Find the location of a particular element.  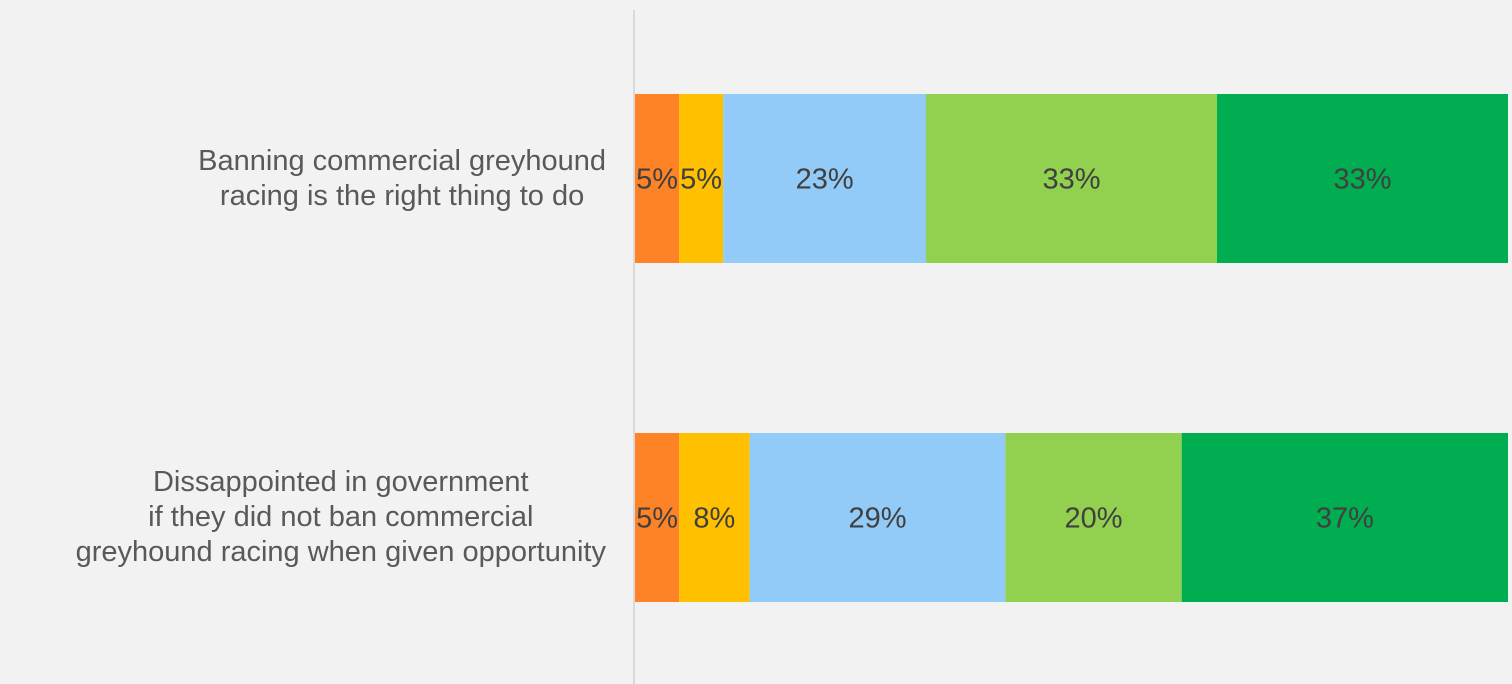

data-label-2-1: 5% is located at coordinates (657, 519).